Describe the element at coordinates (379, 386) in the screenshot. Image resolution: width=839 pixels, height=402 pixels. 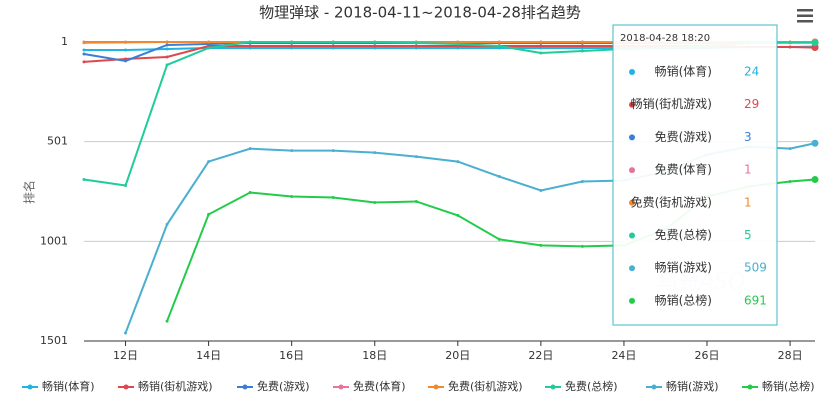
I see `legend-label: 免费(体育)` at that location.